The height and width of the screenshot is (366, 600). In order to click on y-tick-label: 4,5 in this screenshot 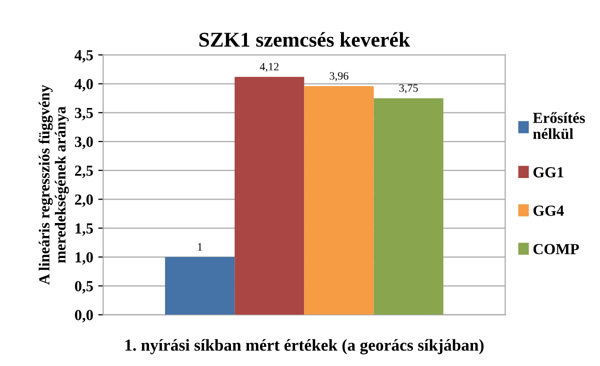, I will do `click(83, 56)`.